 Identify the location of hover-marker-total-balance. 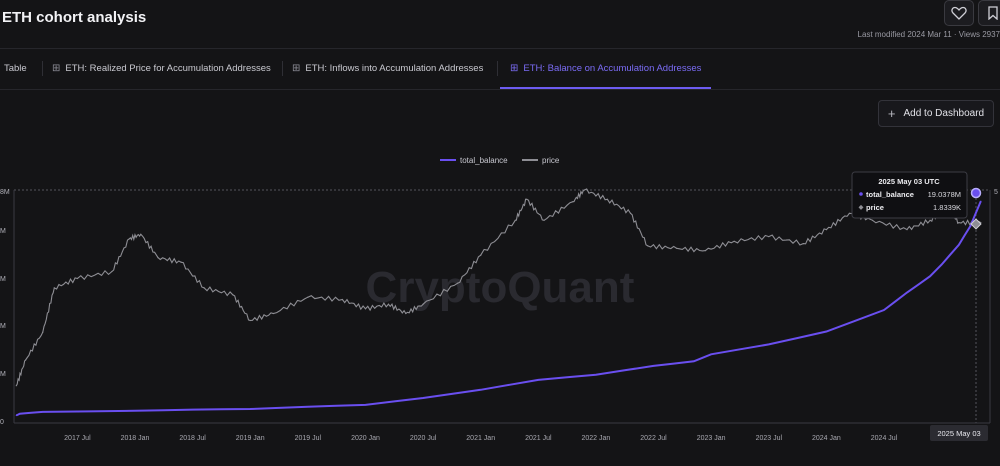
(976, 193).